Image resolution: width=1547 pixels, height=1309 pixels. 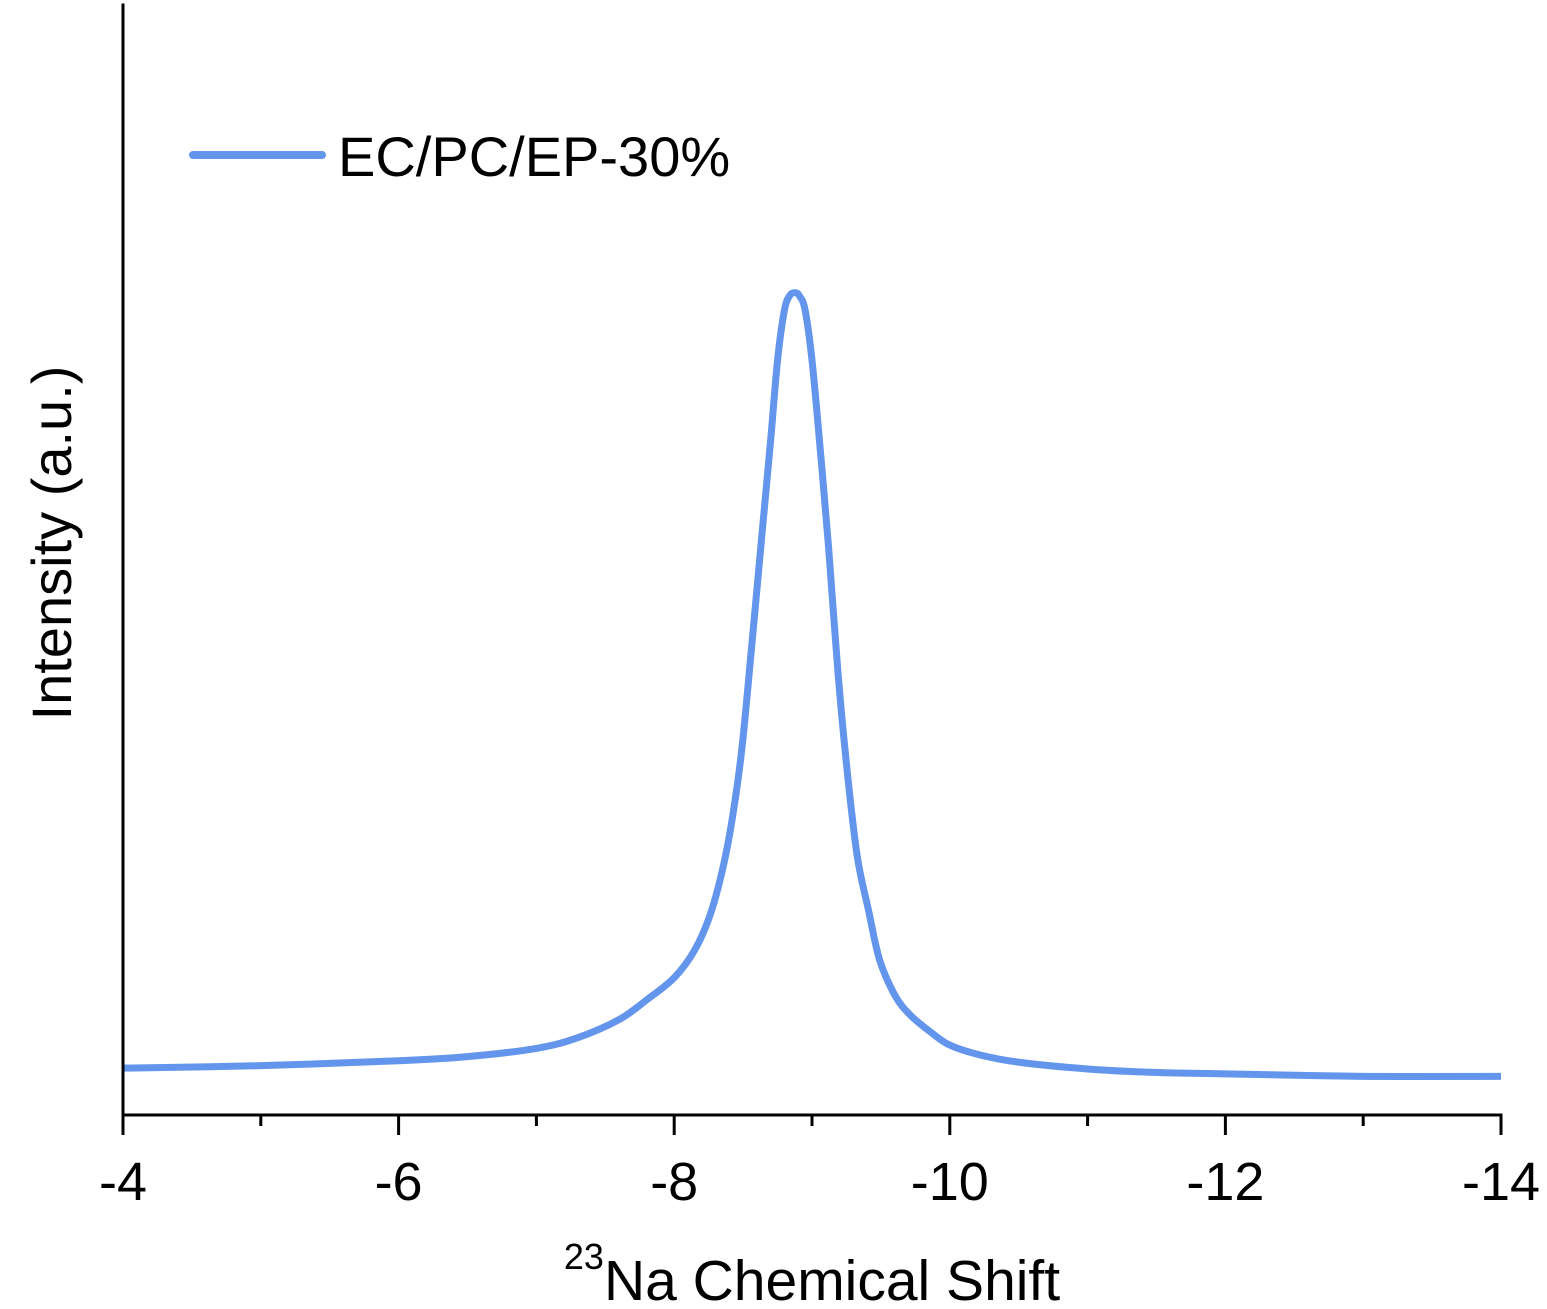 What do you see at coordinates (1501, 1182) in the screenshot?
I see `x-tick-label: -14` at bounding box center [1501, 1182].